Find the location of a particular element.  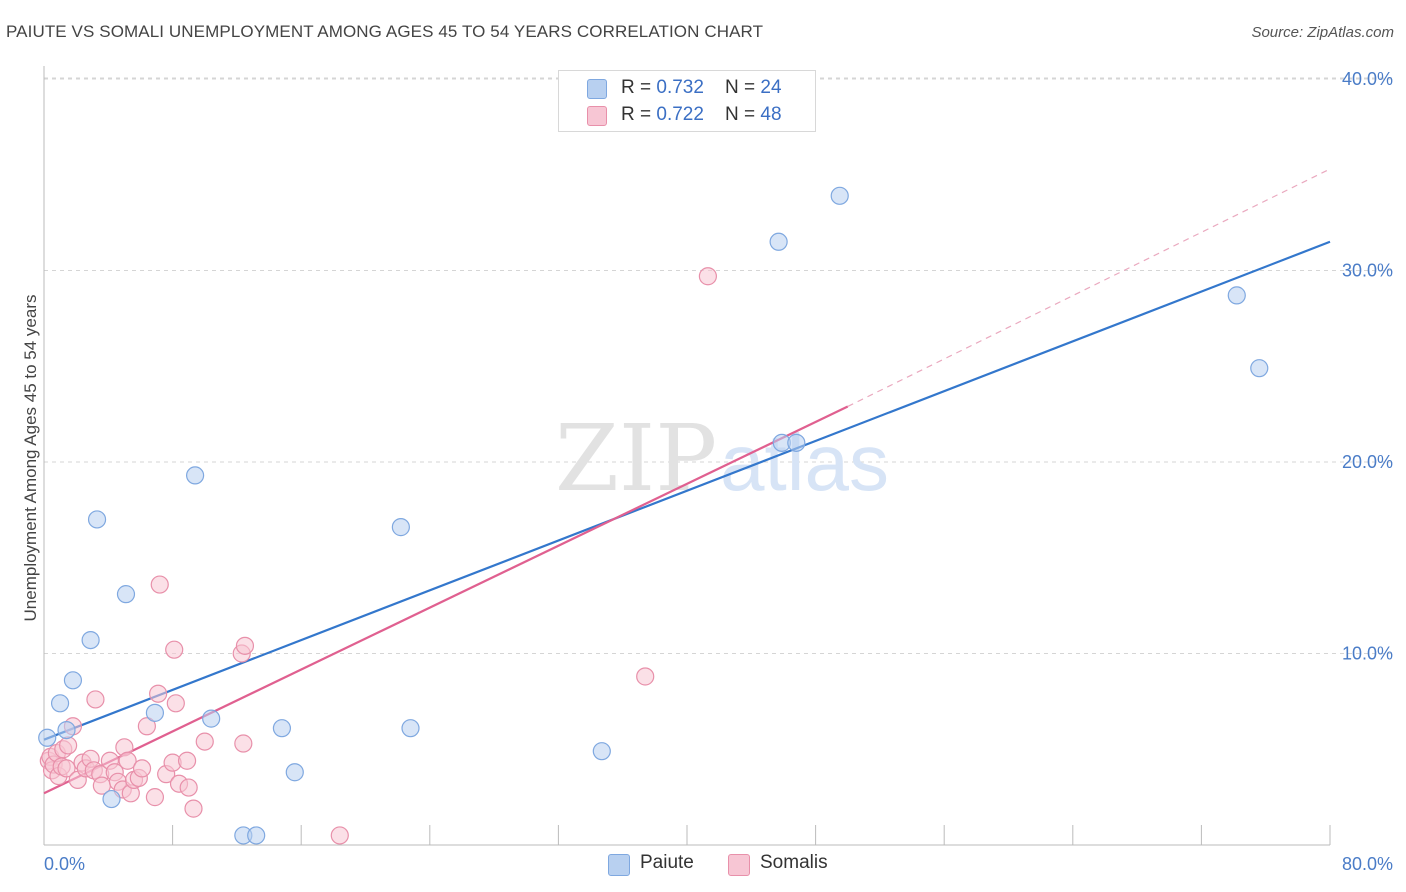

legend-swatch-somalis is located at coordinates (597, 116).